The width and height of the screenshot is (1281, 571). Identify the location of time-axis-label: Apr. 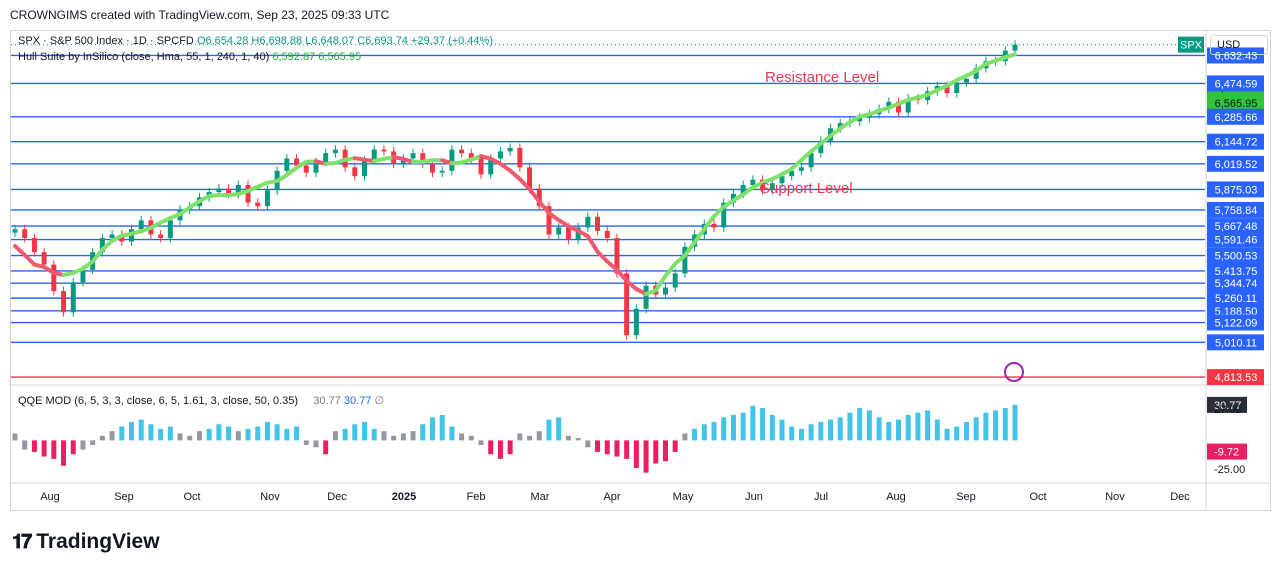
(611, 497).